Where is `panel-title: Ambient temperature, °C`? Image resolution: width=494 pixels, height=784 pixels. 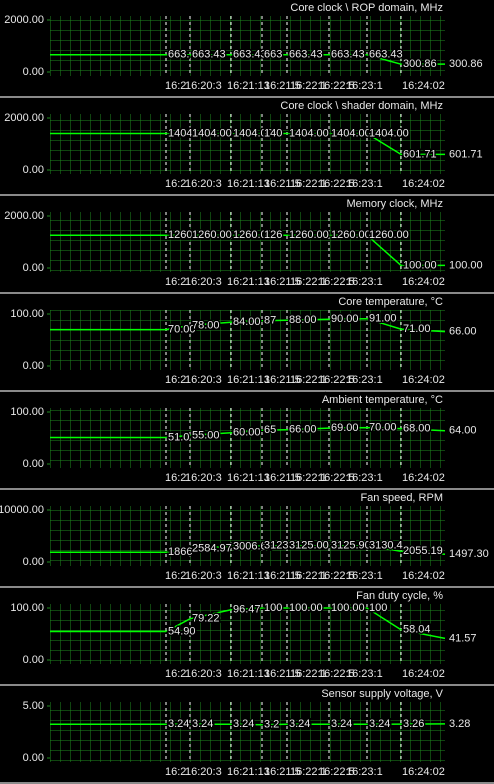
panel-title: Ambient temperature, °C is located at coordinates (382, 400).